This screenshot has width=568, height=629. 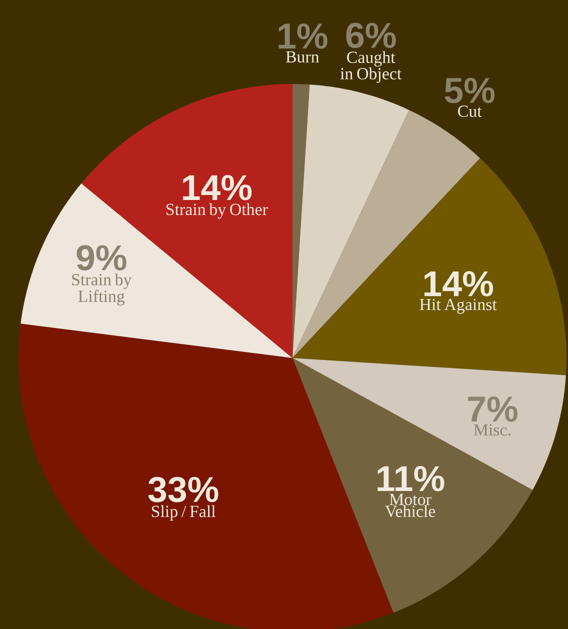 What do you see at coordinates (409, 506) in the screenshot?
I see `slice-label: Motor Vehicle` at bounding box center [409, 506].